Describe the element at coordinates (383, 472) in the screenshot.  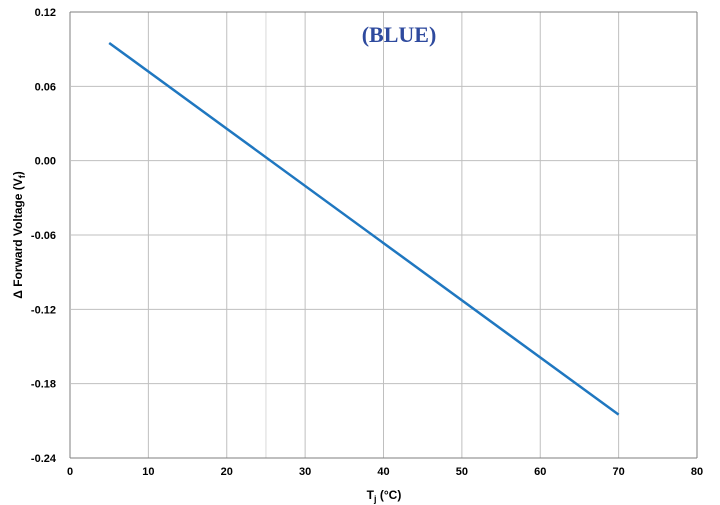
I see `x-tick-label: 40` at that location.